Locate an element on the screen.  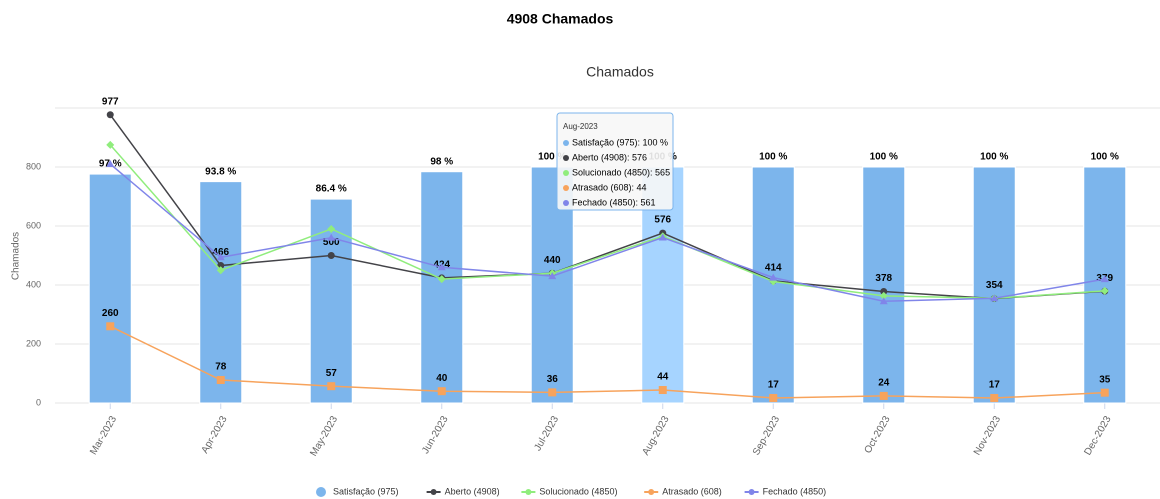
data-label: 44 is located at coordinates (663, 377).